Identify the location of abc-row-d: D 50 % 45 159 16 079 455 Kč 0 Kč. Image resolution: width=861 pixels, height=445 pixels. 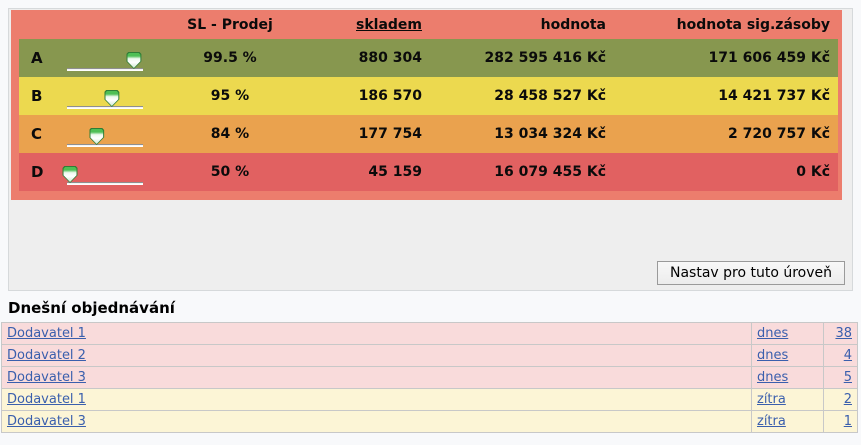
(428, 172).